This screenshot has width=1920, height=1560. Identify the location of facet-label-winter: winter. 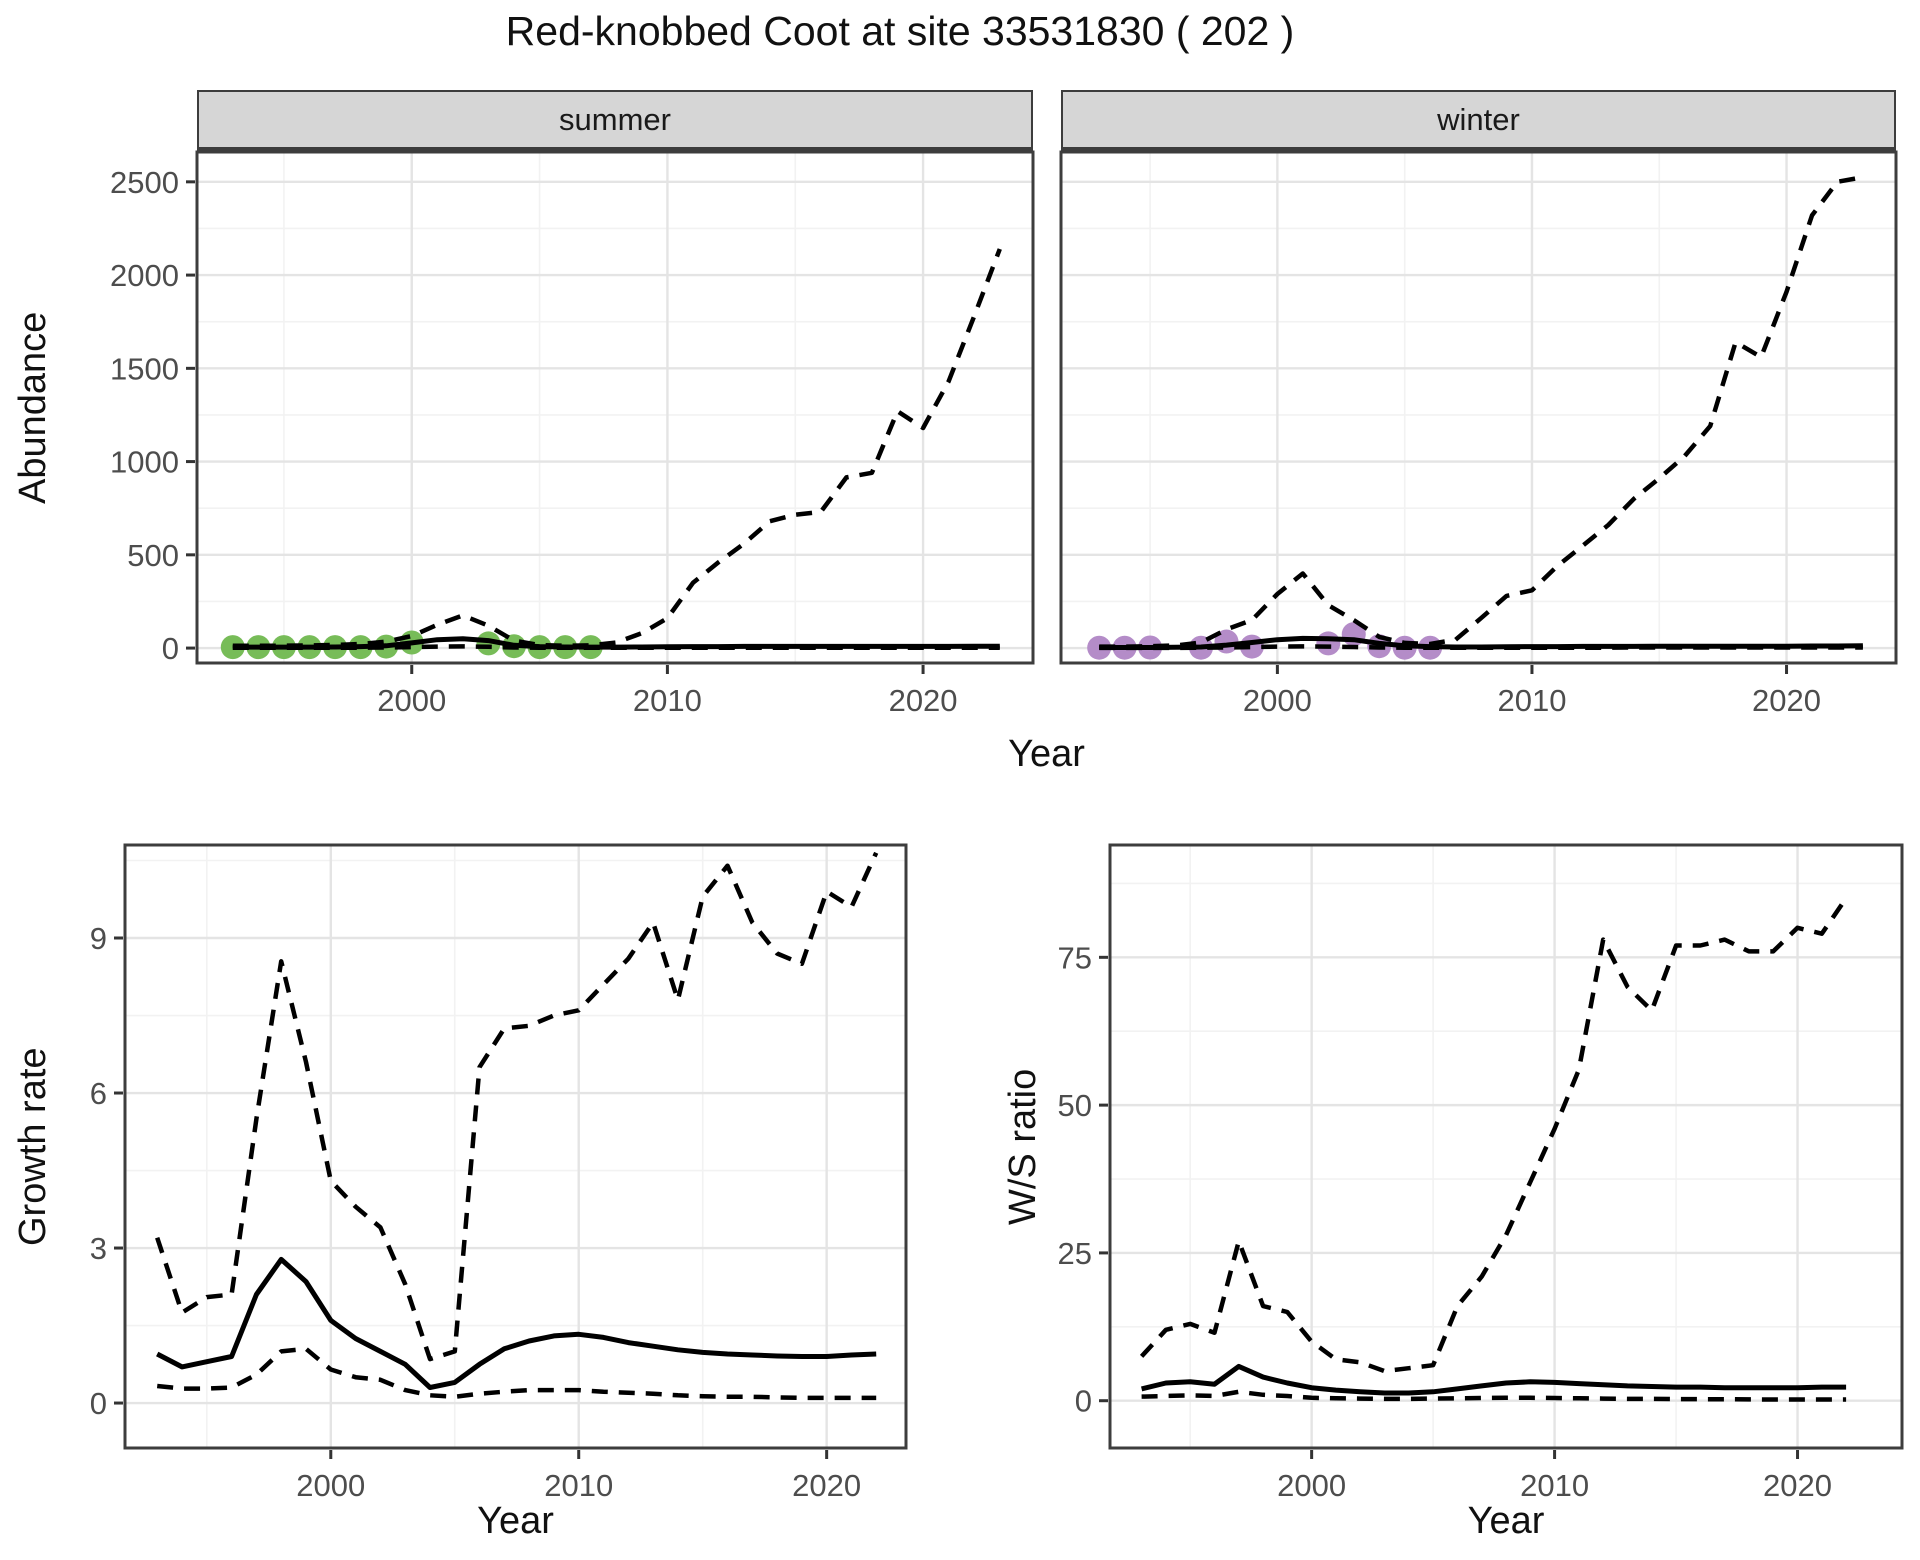
(1478, 119).